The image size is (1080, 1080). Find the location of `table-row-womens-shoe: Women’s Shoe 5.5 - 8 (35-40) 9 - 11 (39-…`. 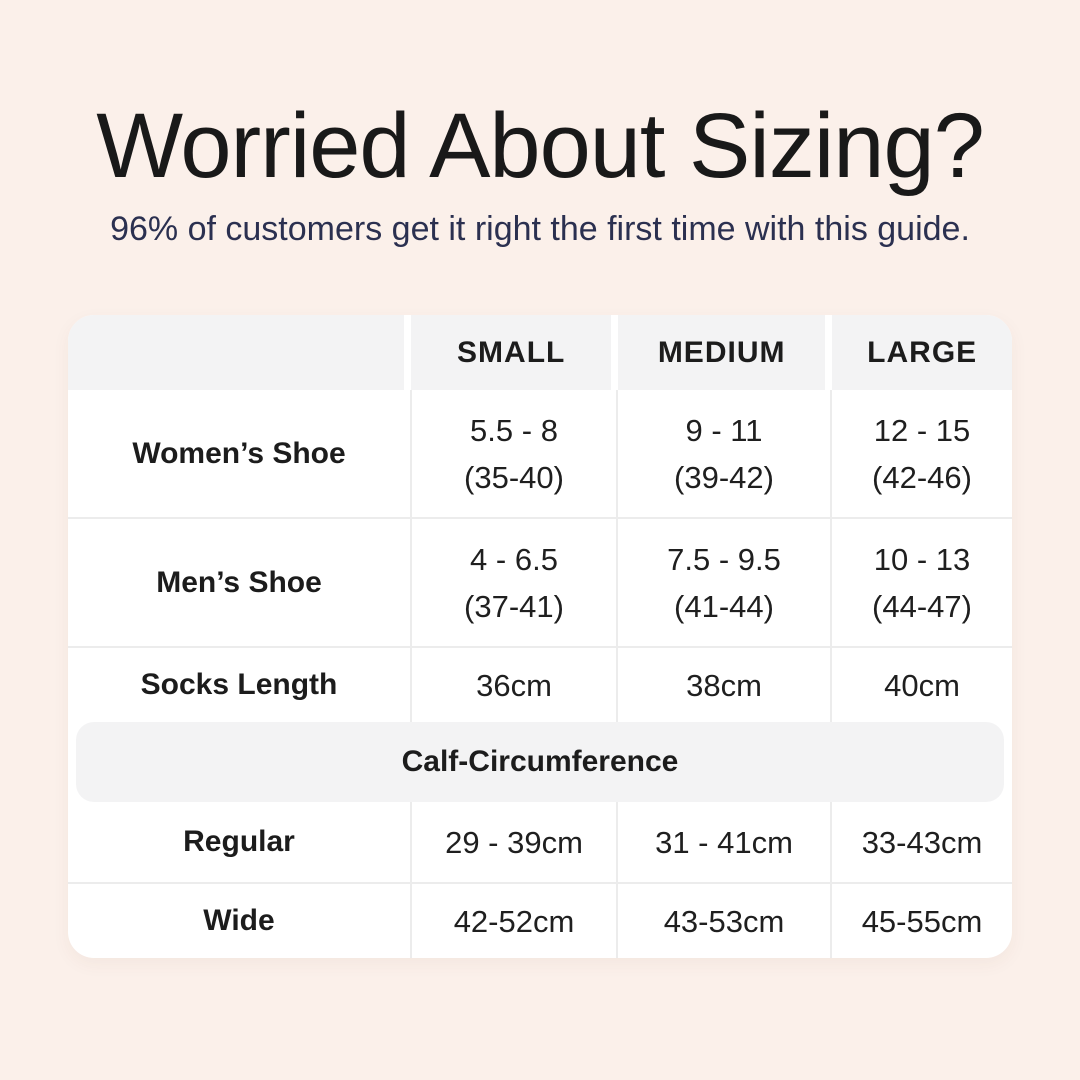

table-row-womens-shoe: Women’s Shoe 5.5 - 8 (35-40) 9 - 11 (39-… is located at coordinates (540, 454).